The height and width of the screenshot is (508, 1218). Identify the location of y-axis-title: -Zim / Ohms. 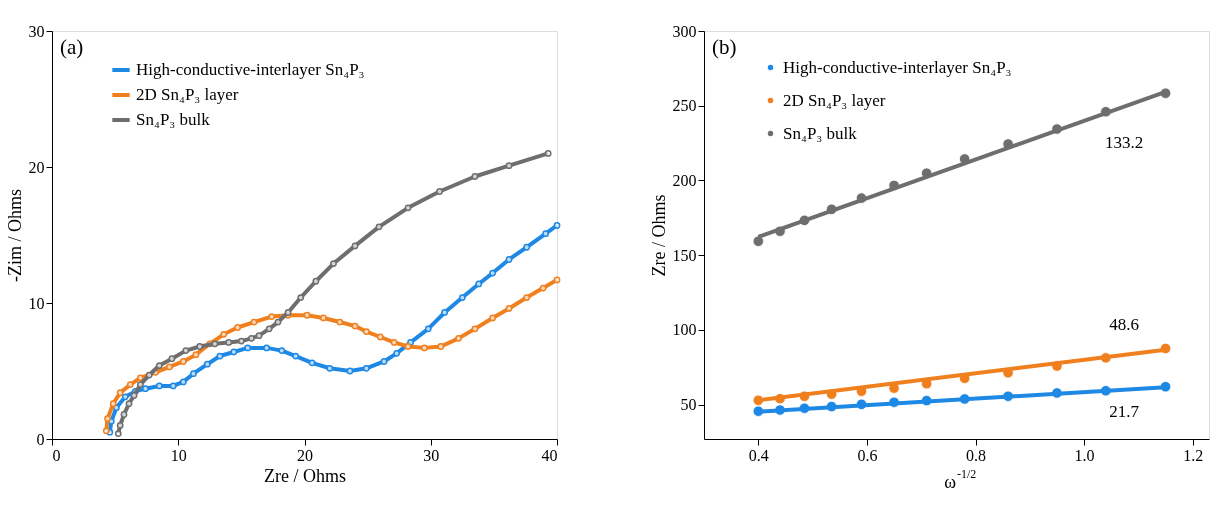
(14, 235).